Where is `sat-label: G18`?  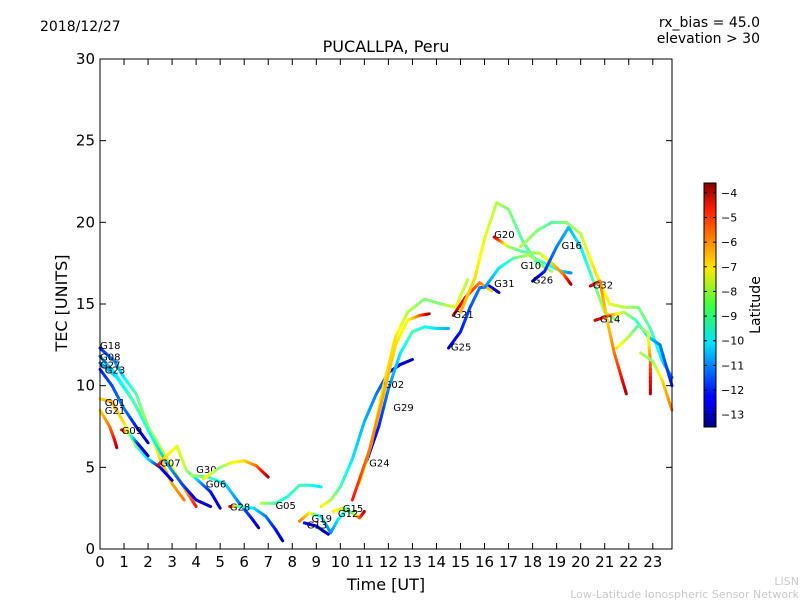
sat-label: G18 is located at coordinates (110, 346).